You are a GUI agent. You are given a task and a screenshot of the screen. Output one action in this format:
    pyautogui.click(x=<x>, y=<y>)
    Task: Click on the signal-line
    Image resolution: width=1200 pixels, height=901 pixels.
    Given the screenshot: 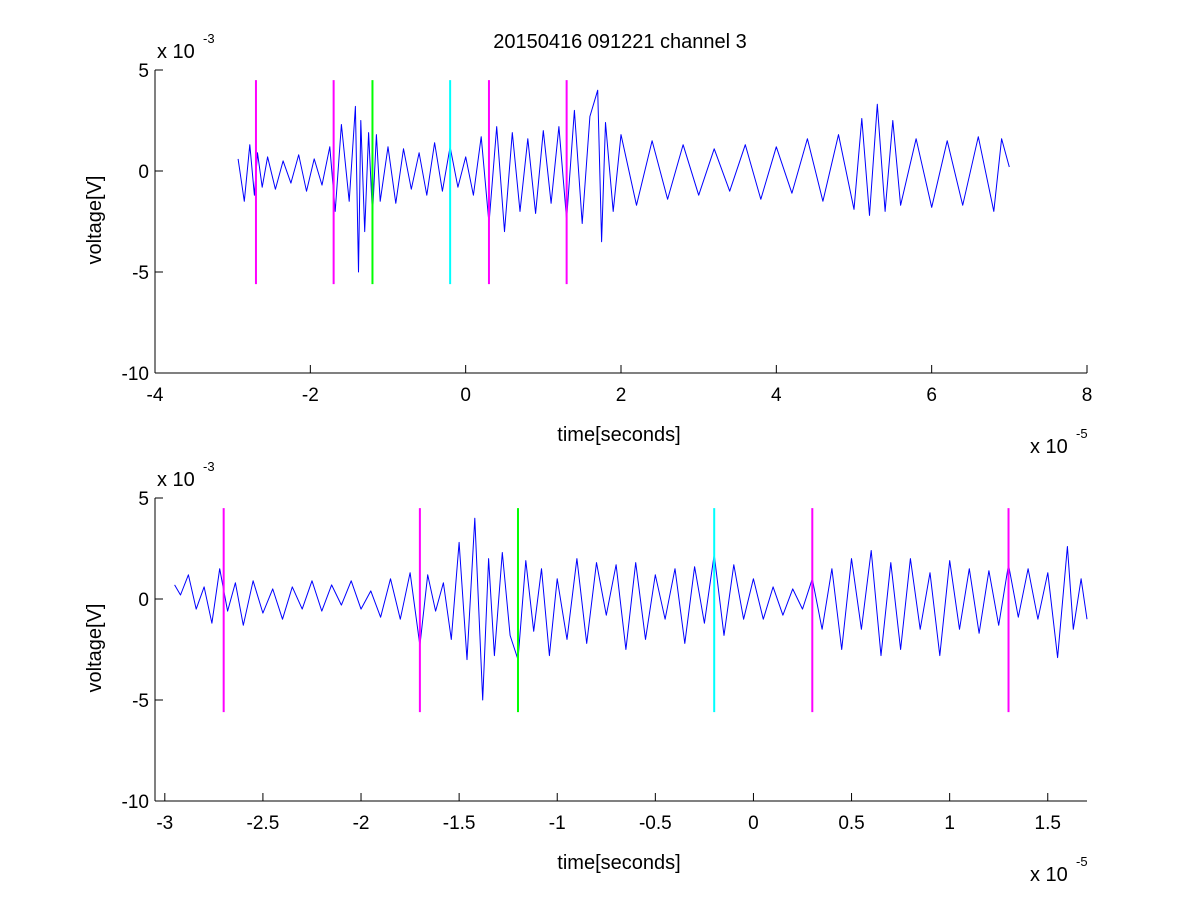 What is the action you would take?
    pyautogui.click(x=623, y=181)
    